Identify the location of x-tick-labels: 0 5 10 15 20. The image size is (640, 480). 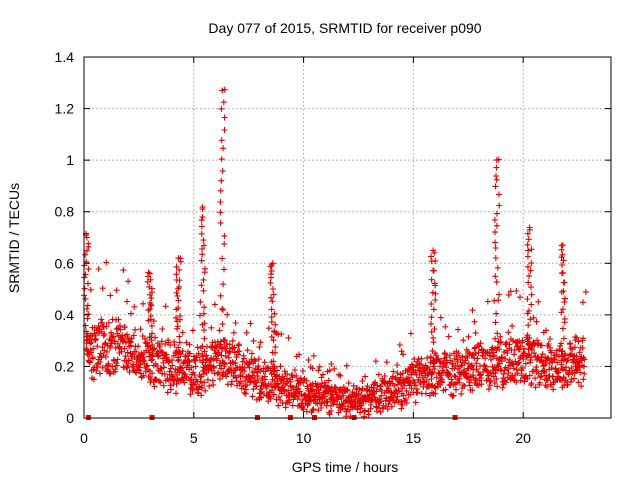
(305, 438).